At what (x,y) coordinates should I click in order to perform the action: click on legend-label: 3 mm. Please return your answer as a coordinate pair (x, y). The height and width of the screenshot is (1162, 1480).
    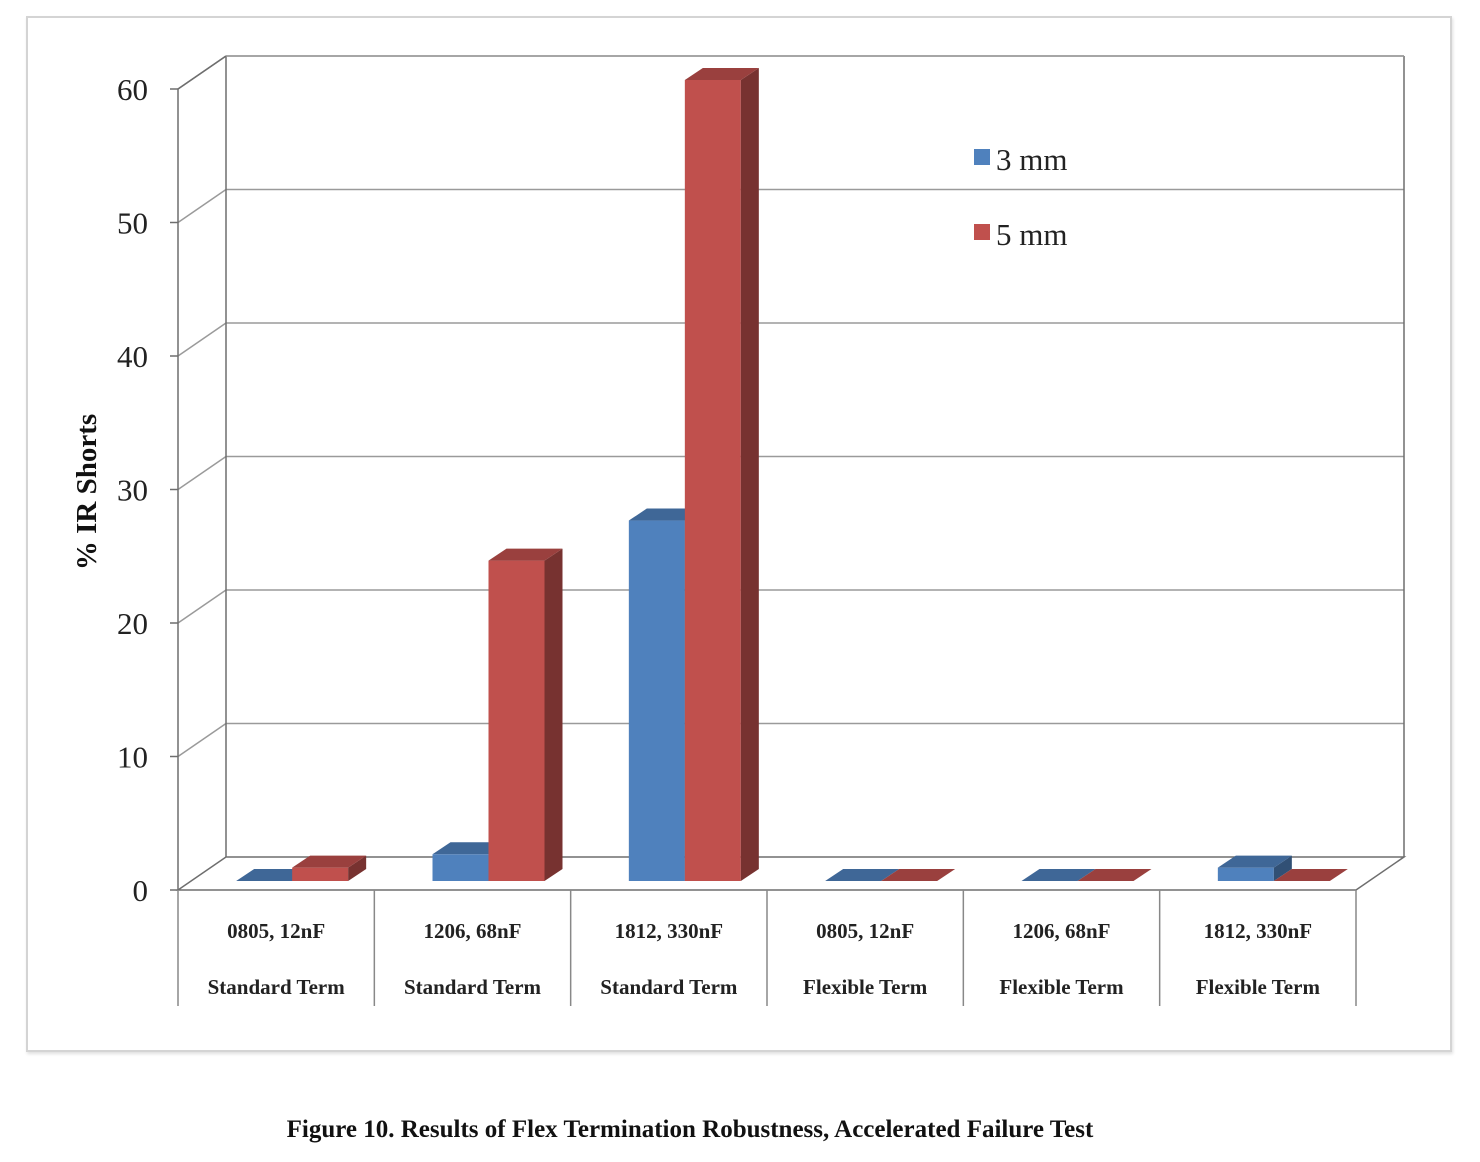
    Looking at the image, I should click on (1031, 159).